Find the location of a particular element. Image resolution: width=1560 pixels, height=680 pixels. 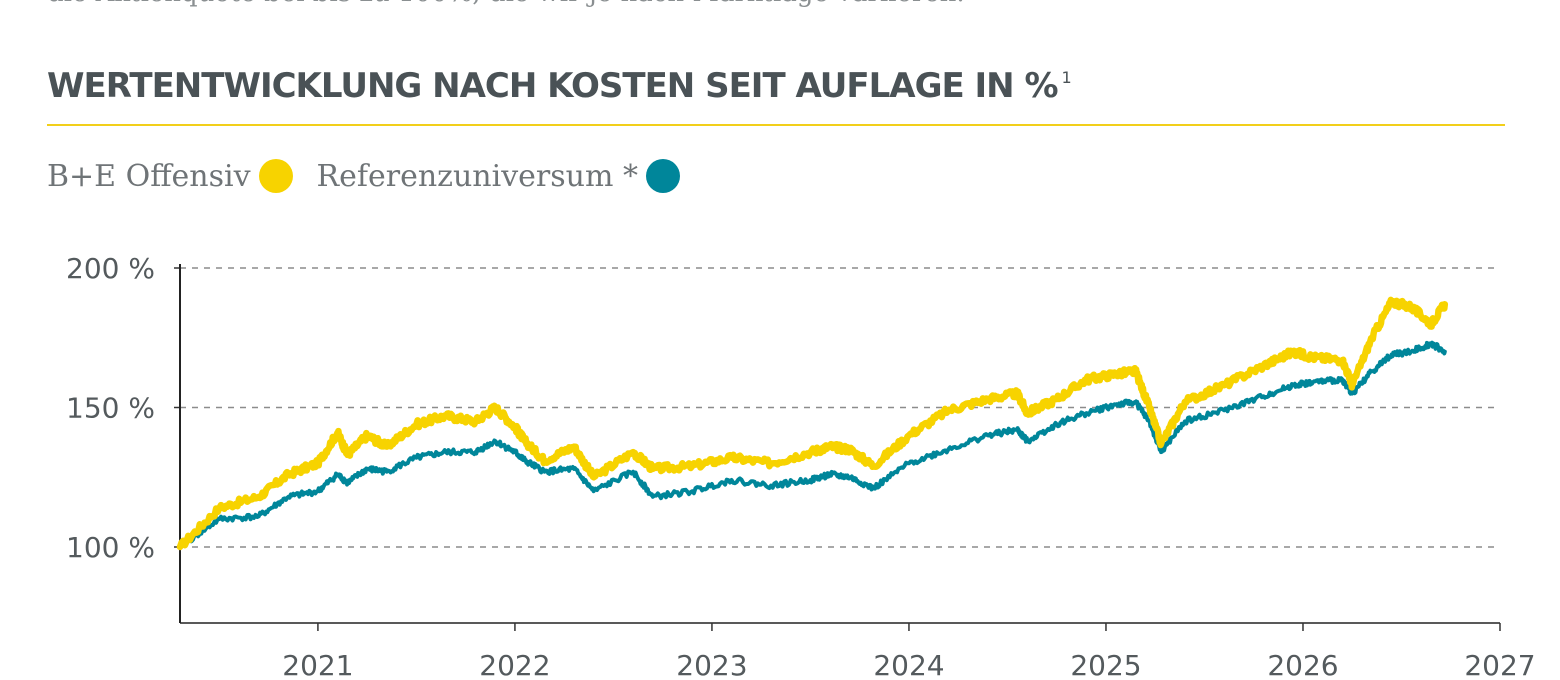

x-tick-label-2027: 2027 is located at coordinates (1499, 664).